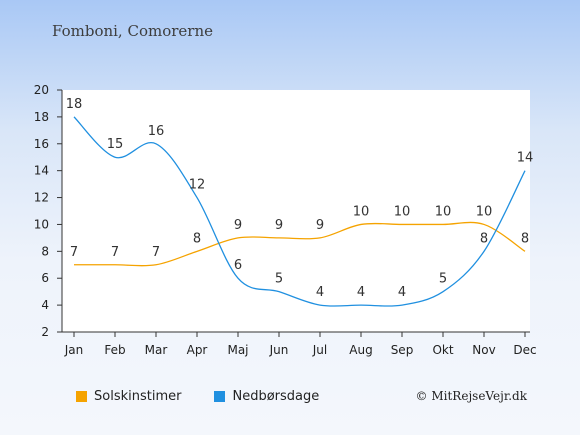 The width and height of the screenshot is (580, 435). Describe the element at coordinates (41, 198) in the screenshot. I see `y-tick-label: 12` at that location.